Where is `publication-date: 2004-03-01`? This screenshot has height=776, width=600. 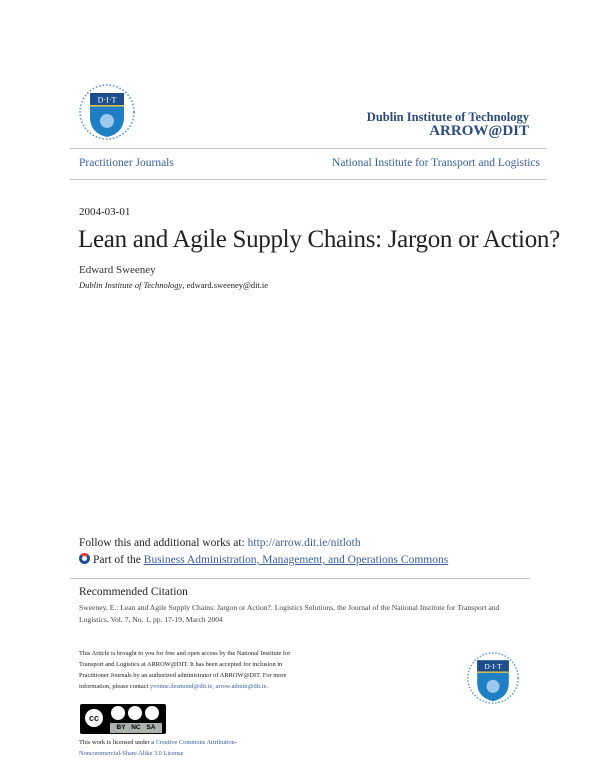
publication-date: 2004-03-01 is located at coordinates (105, 212).